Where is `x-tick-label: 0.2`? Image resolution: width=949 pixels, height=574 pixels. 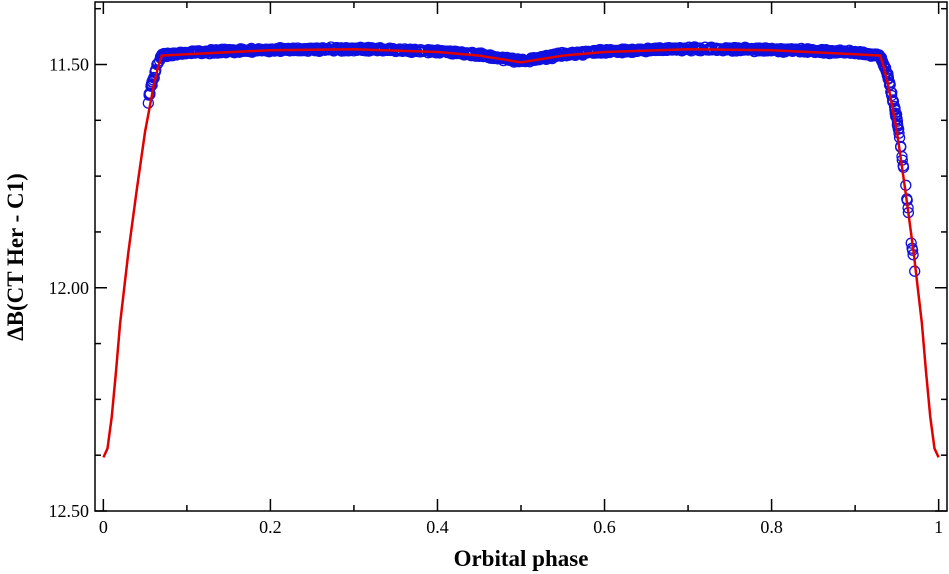 x-tick-label: 0.2 is located at coordinates (270, 527).